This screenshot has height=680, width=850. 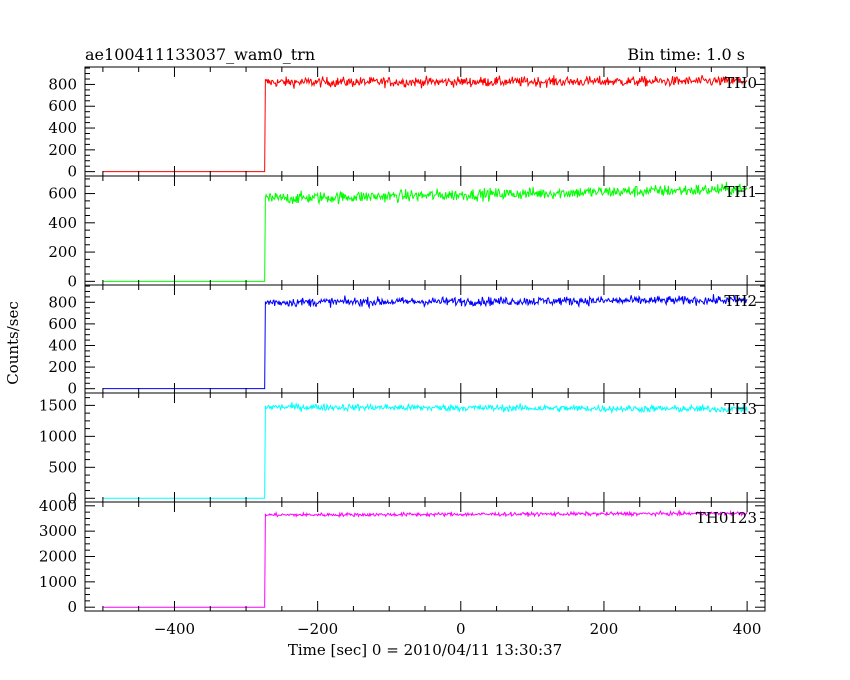 What do you see at coordinates (200, 54) in the screenshot?
I see `chart-title: ae100411133037_wam0_trn` at bounding box center [200, 54].